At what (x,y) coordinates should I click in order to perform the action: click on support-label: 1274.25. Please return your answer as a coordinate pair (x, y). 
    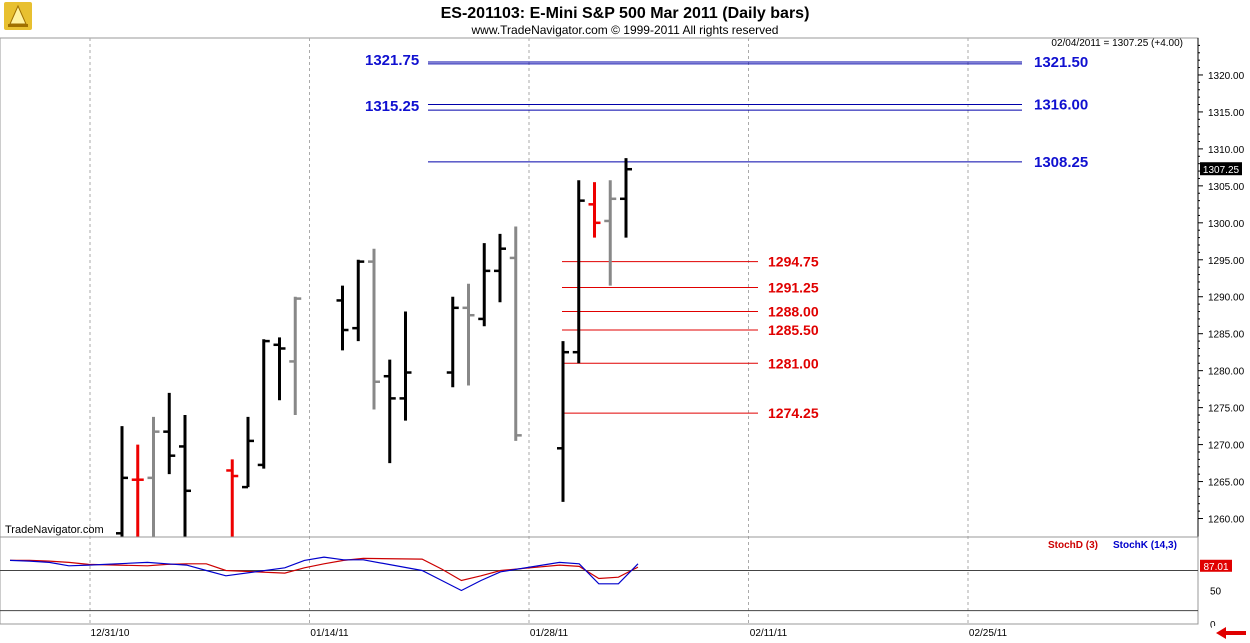
    Looking at the image, I should click on (793, 413).